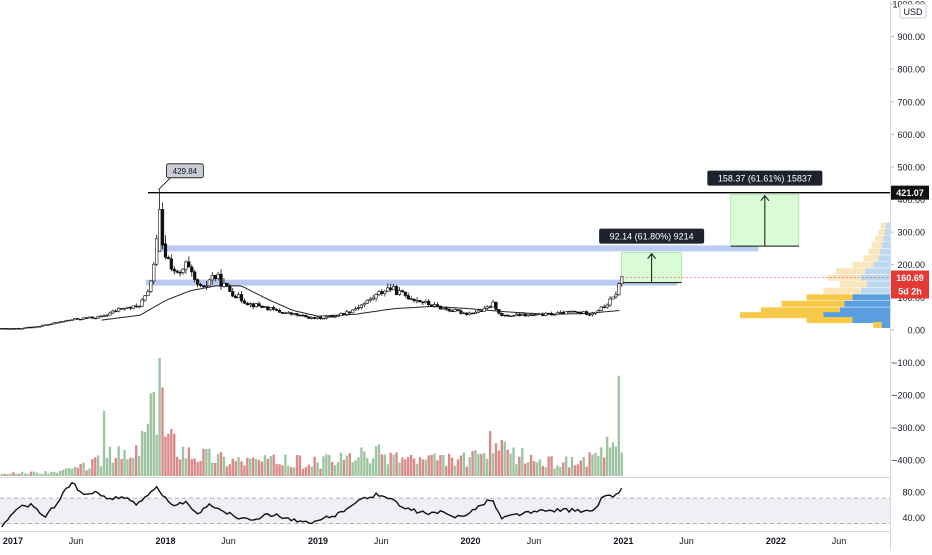 This screenshot has width=932, height=555. I want to click on peak-price-callout: 429.84, so click(181, 177).